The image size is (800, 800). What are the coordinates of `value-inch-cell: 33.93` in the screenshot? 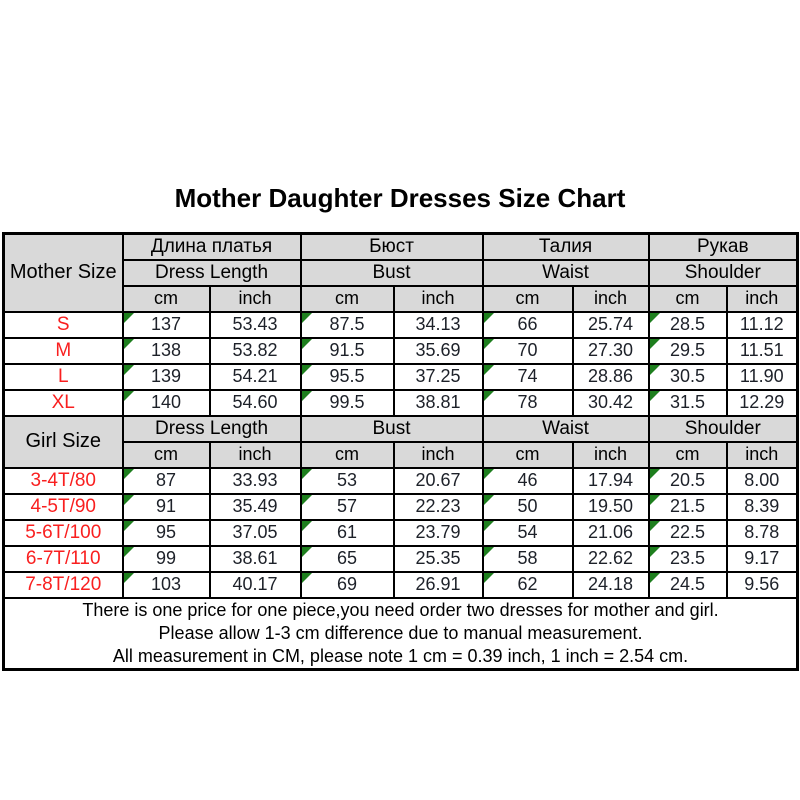 It's located at (255, 480).